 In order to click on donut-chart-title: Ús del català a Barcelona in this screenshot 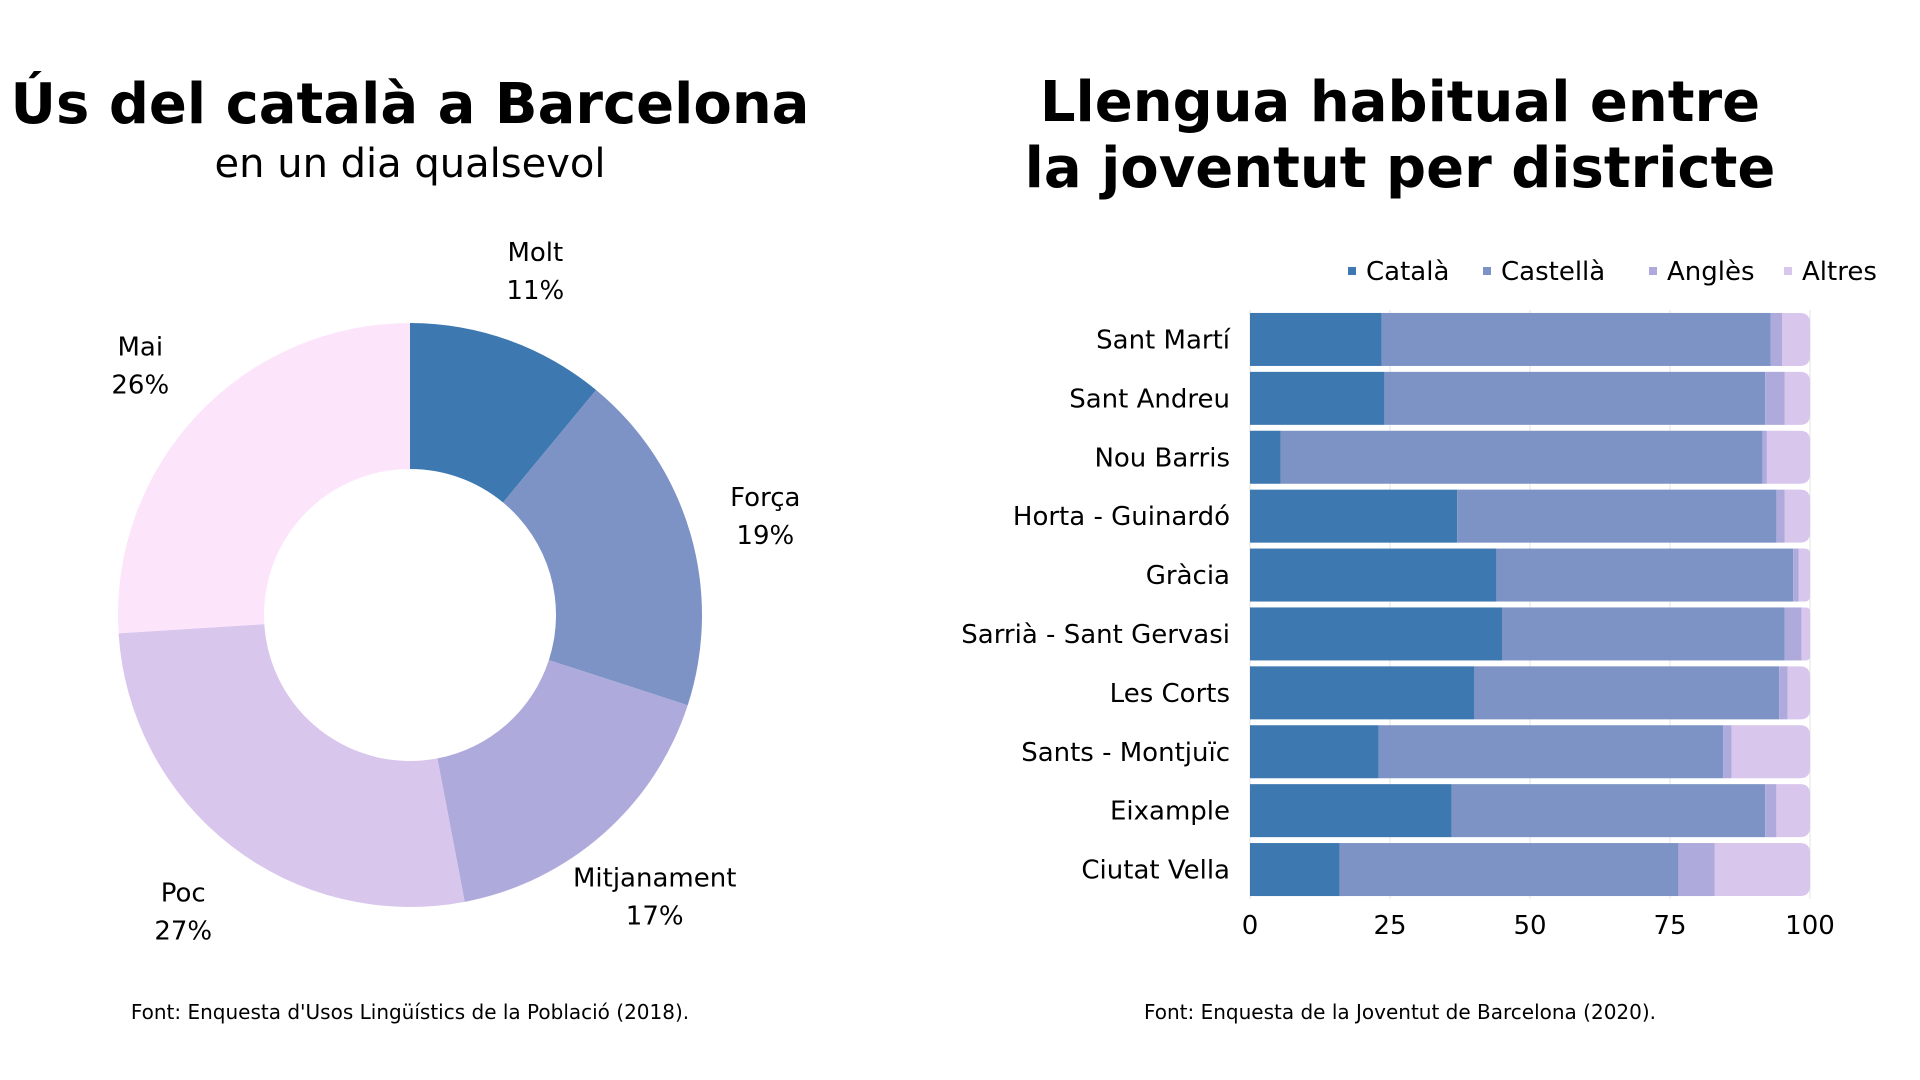, I will do `click(410, 104)`.